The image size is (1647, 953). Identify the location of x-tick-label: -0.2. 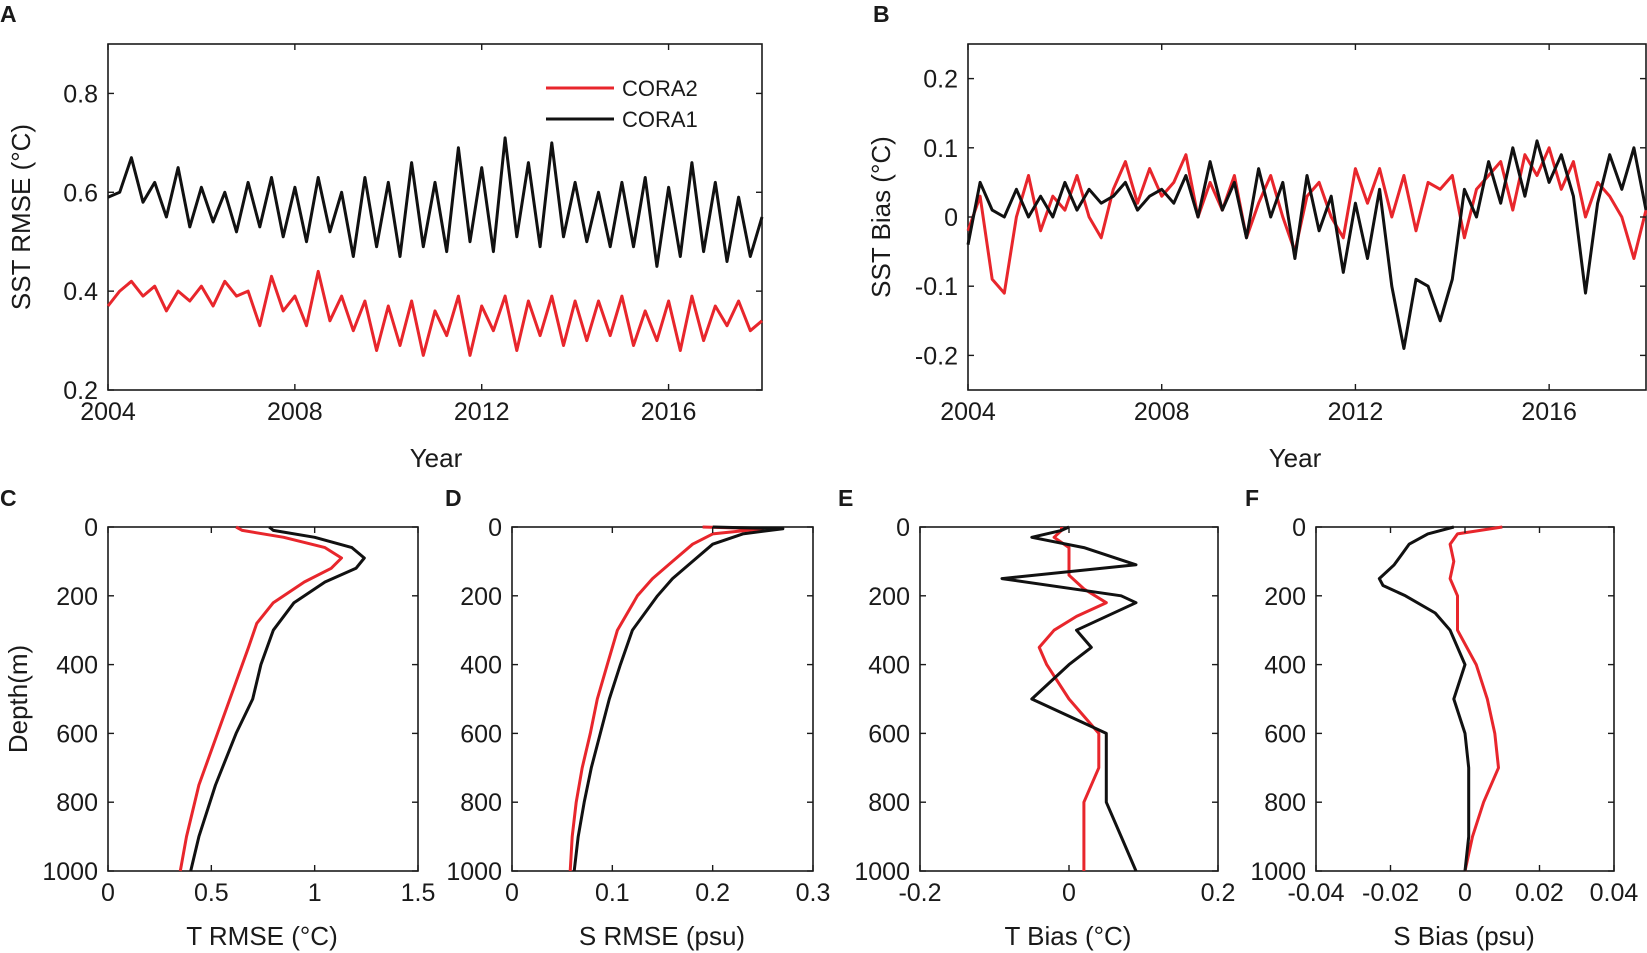
(919, 893).